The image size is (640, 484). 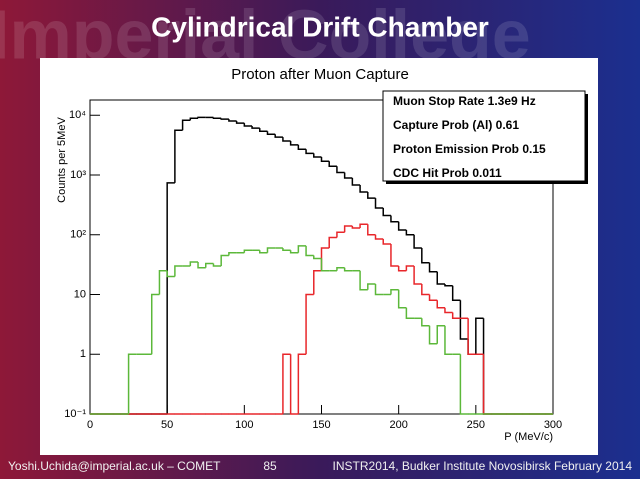 I want to click on y-tick-label: 1, so click(x=83, y=354).